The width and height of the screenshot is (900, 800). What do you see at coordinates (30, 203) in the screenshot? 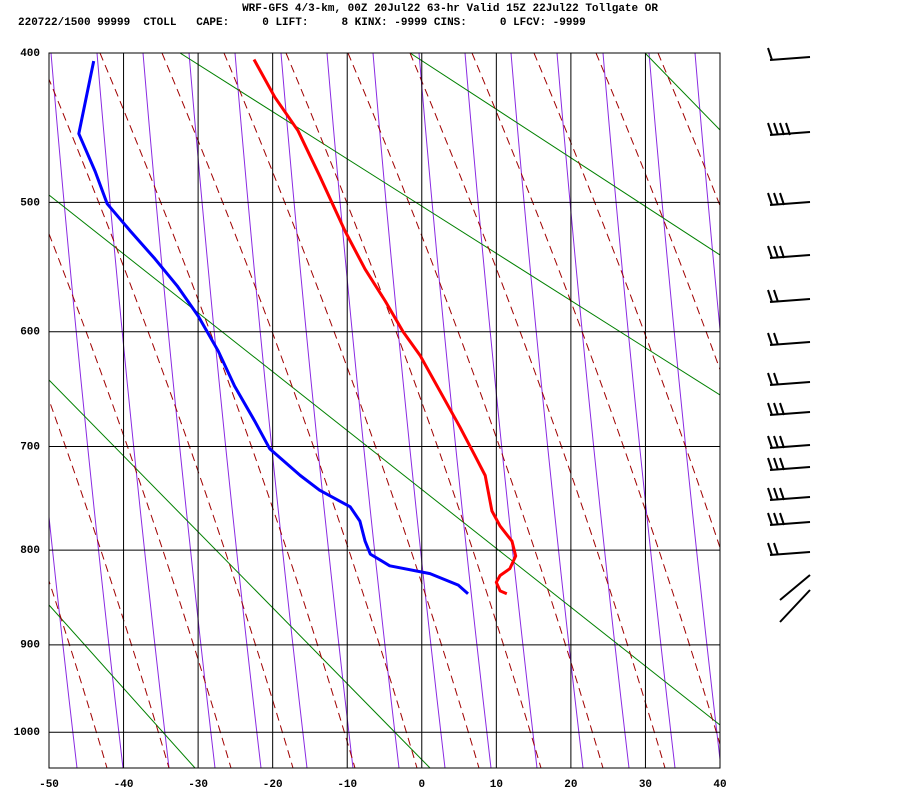
I see `y-tick-label: 500` at bounding box center [30, 203].